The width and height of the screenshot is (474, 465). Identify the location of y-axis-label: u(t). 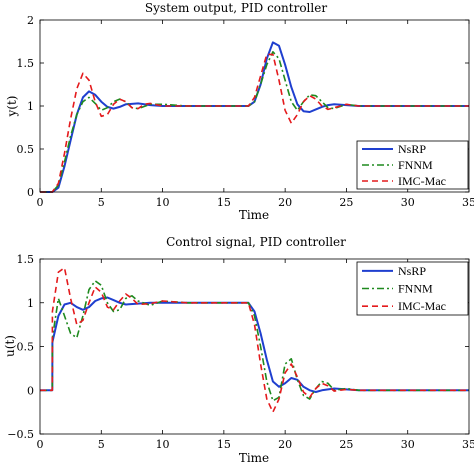
(10, 346).